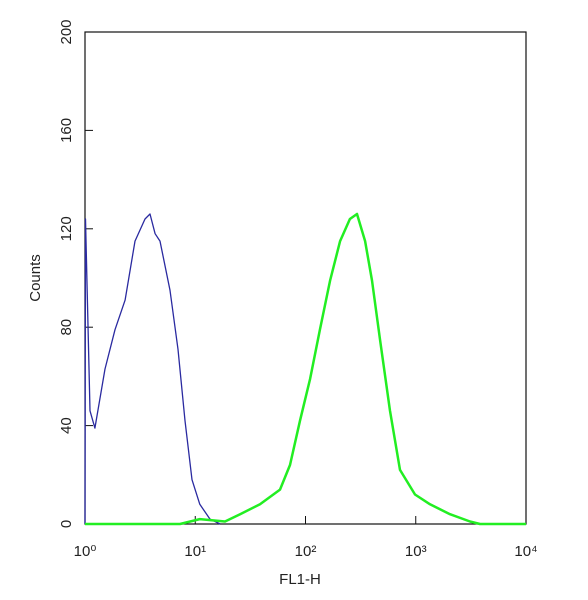  What do you see at coordinates (66, 31) in the screenshot?
I see `y-tick-label: 200` at bounding box center [66, 31].